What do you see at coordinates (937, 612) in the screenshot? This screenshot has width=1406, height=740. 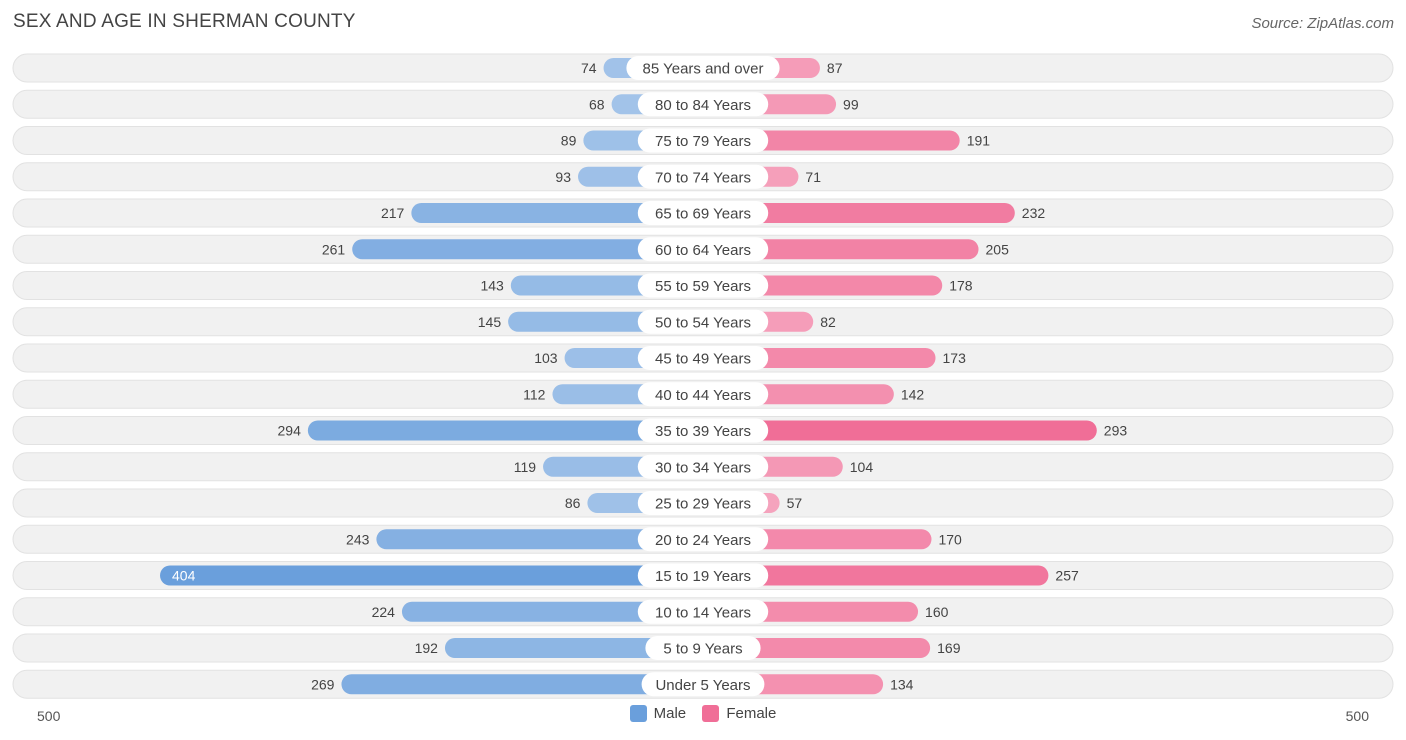 I see `value-label-female: 160` at bounding box center [937, 612].